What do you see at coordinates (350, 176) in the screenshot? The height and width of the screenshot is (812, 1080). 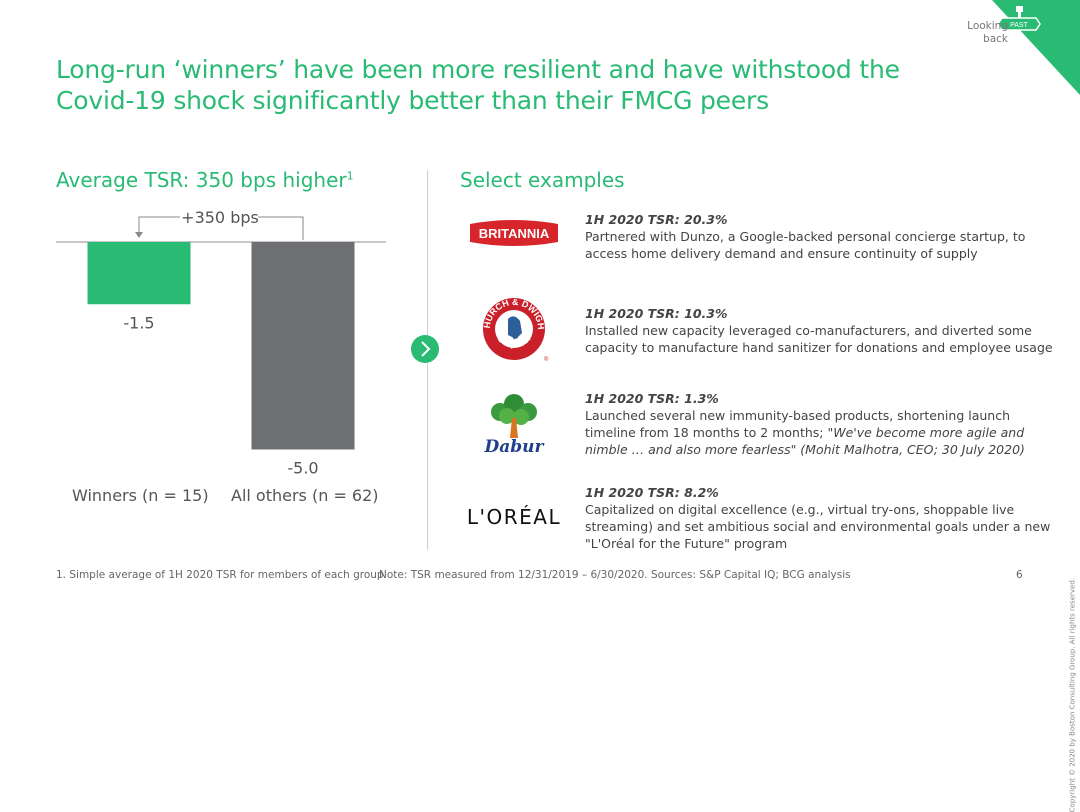 I see `heading-footnote-marker: 1` at bounding box center [350, 176].